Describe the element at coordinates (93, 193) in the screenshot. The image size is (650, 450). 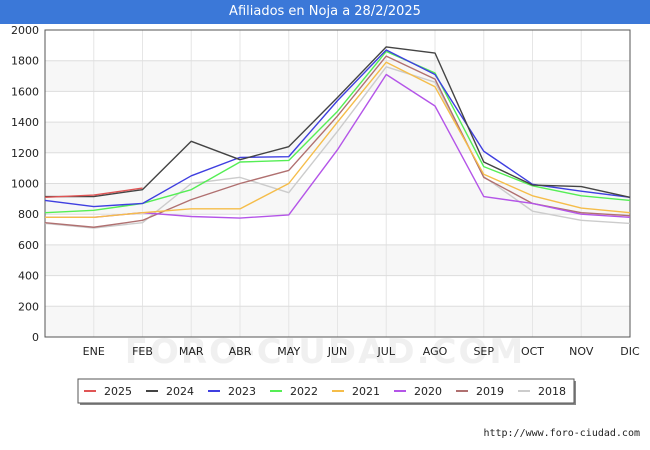
I see `series-line-2025` at that location.